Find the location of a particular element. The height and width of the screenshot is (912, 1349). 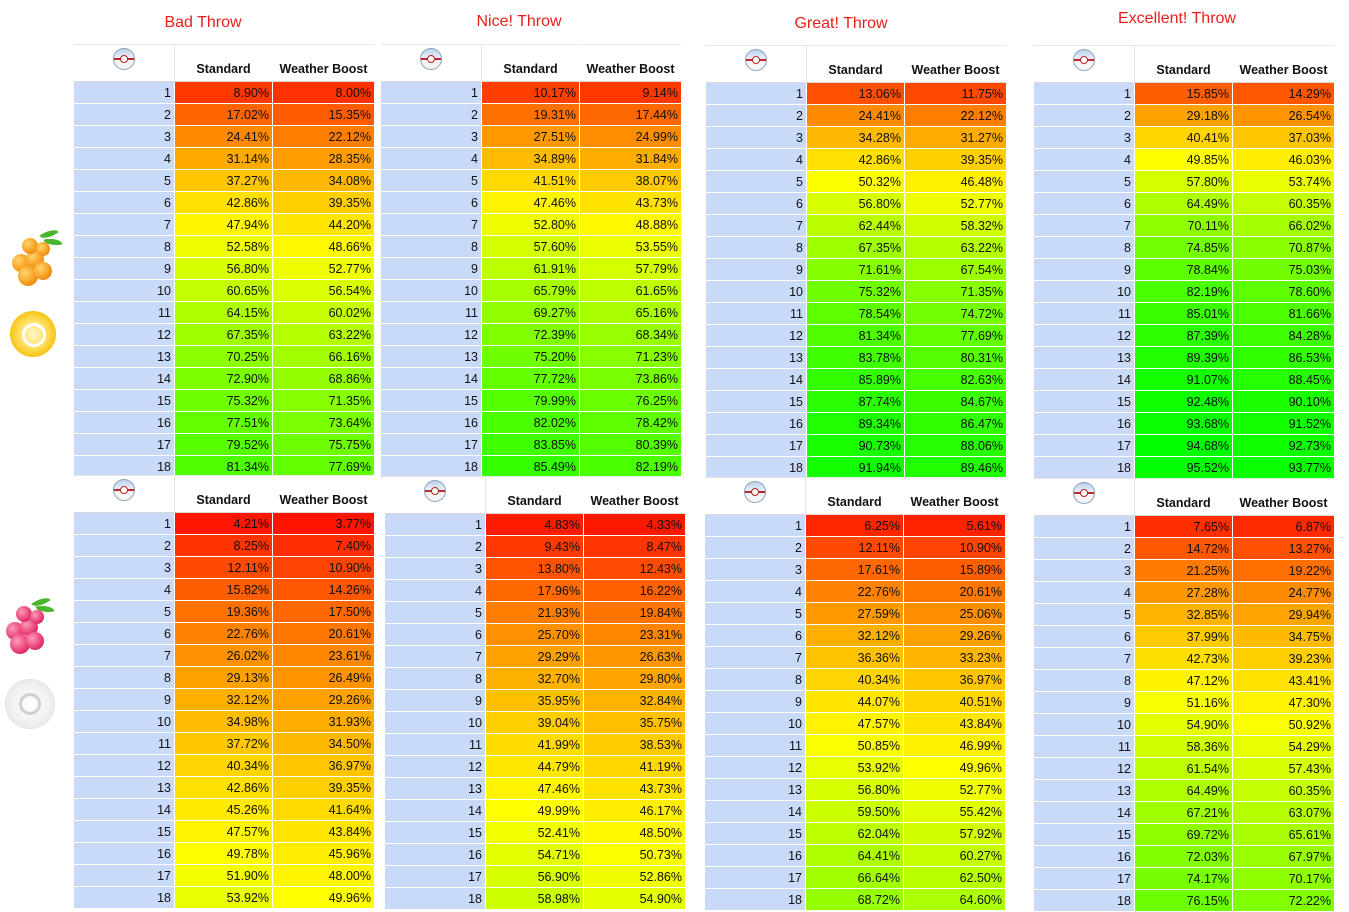

table-row: 11 41.99% 38.53% is located at coordinates (535, 744).